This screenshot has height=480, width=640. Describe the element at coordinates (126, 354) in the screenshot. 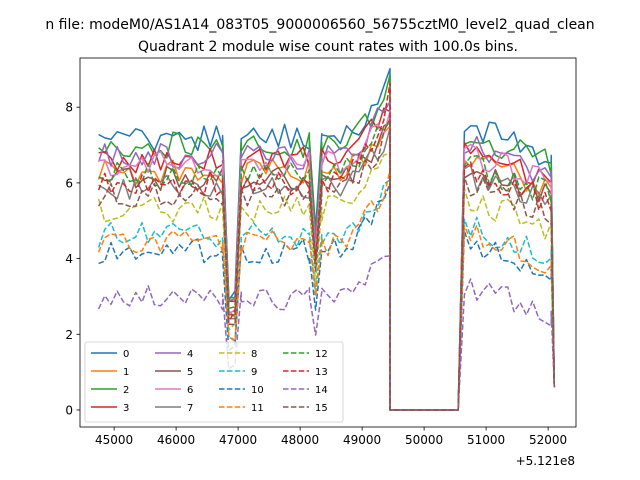

I see `legend-label-0: 0` at that location.